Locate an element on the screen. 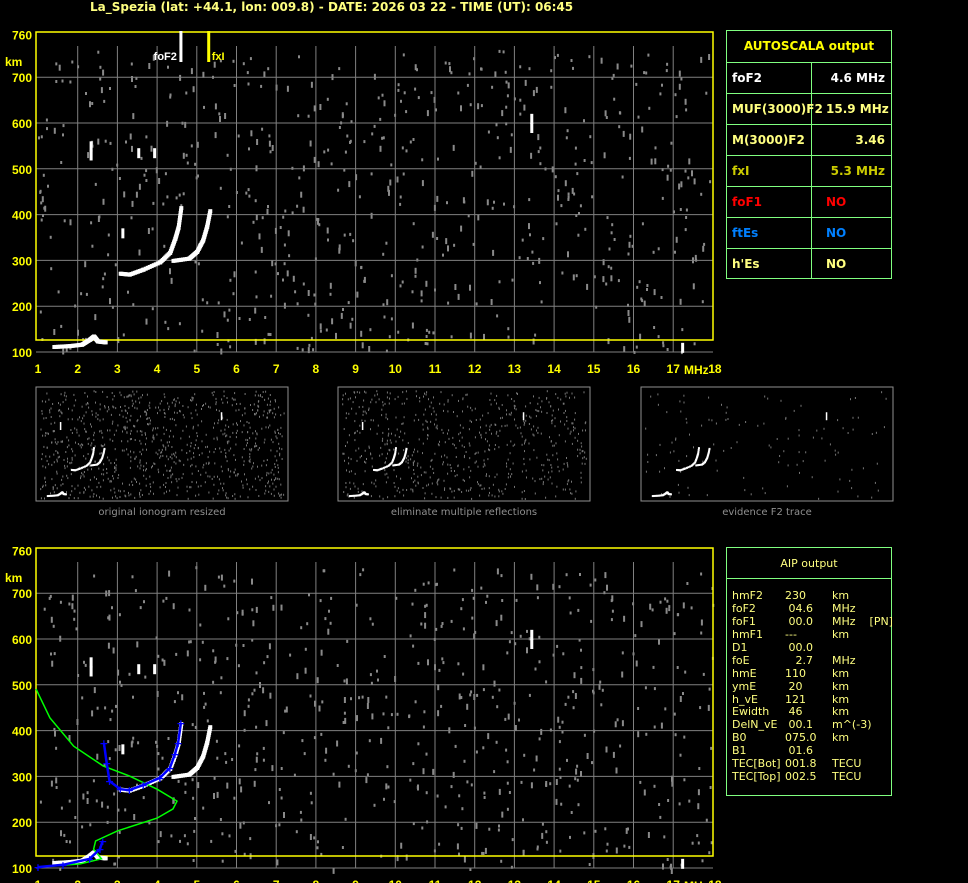  aip-row: D1 00.0 is located at coordinates (809, 647).